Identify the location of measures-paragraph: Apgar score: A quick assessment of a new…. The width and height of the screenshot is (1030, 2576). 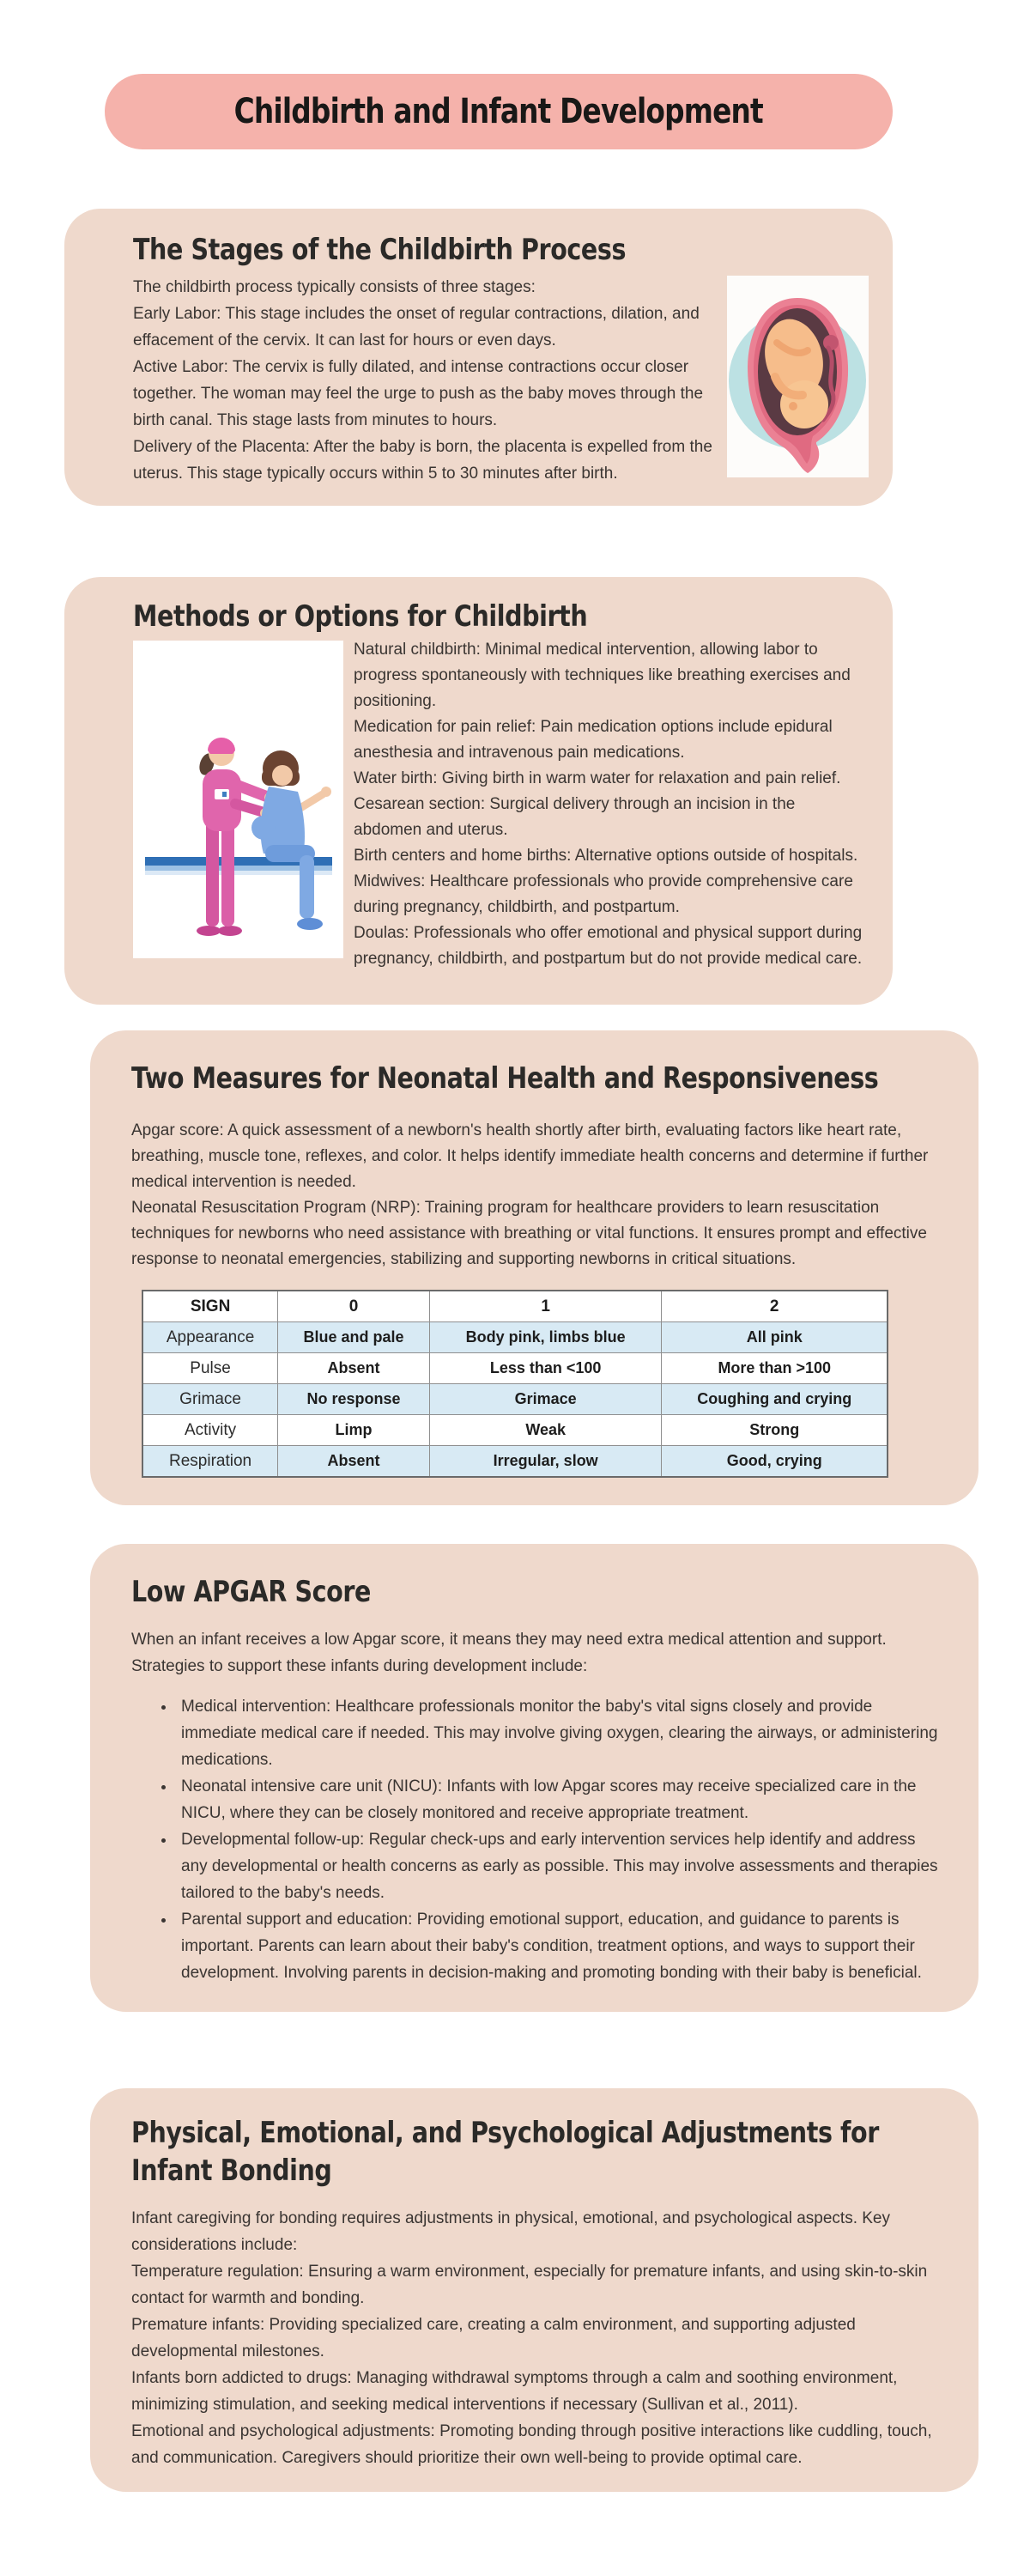
(530, 1156).